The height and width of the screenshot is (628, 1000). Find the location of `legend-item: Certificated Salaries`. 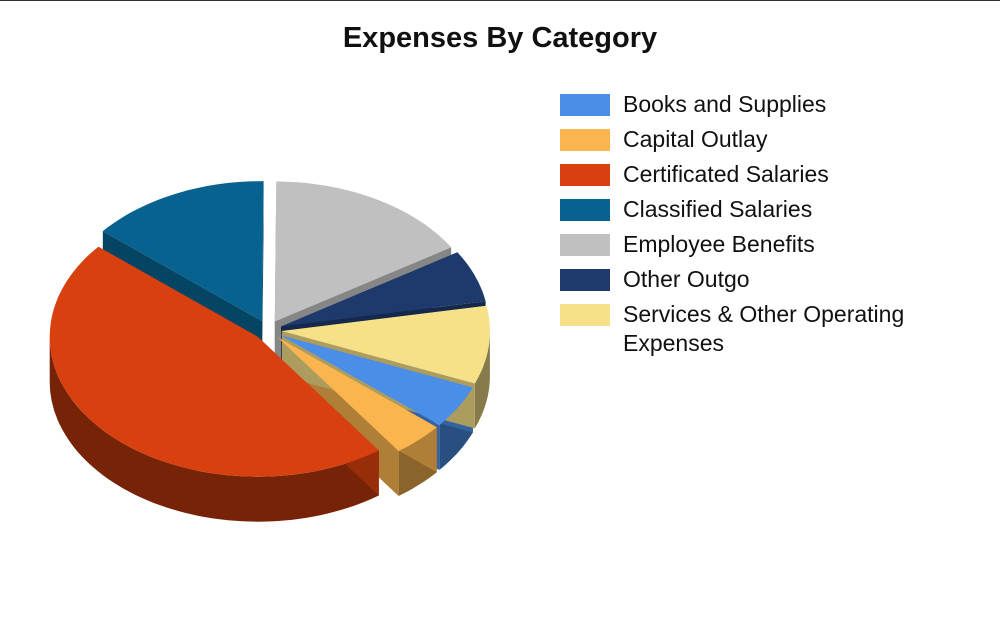

legend-item: Certificated Salaries is located at coordinates (760, 174).